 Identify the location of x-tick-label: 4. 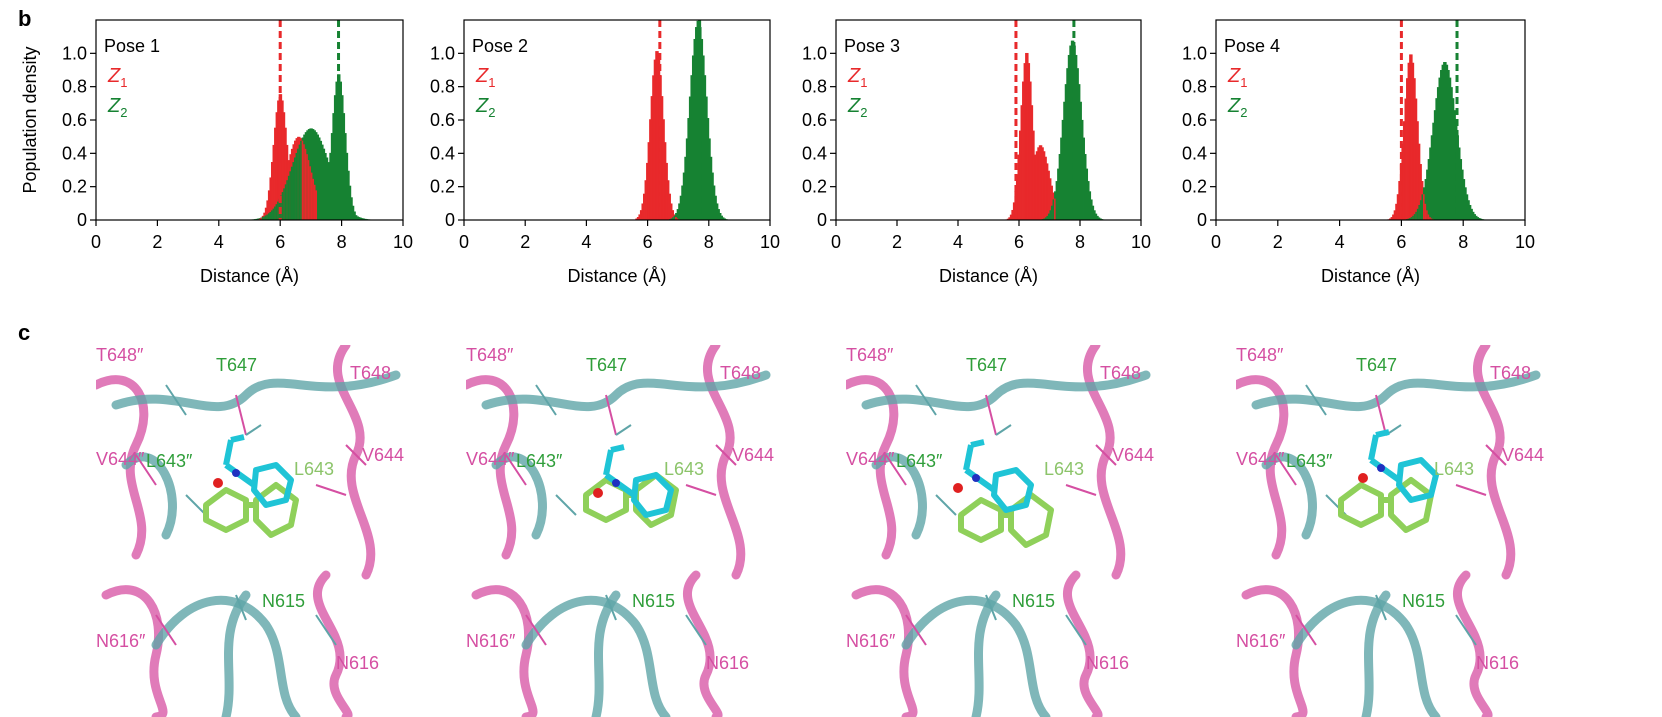
(1340, 242).